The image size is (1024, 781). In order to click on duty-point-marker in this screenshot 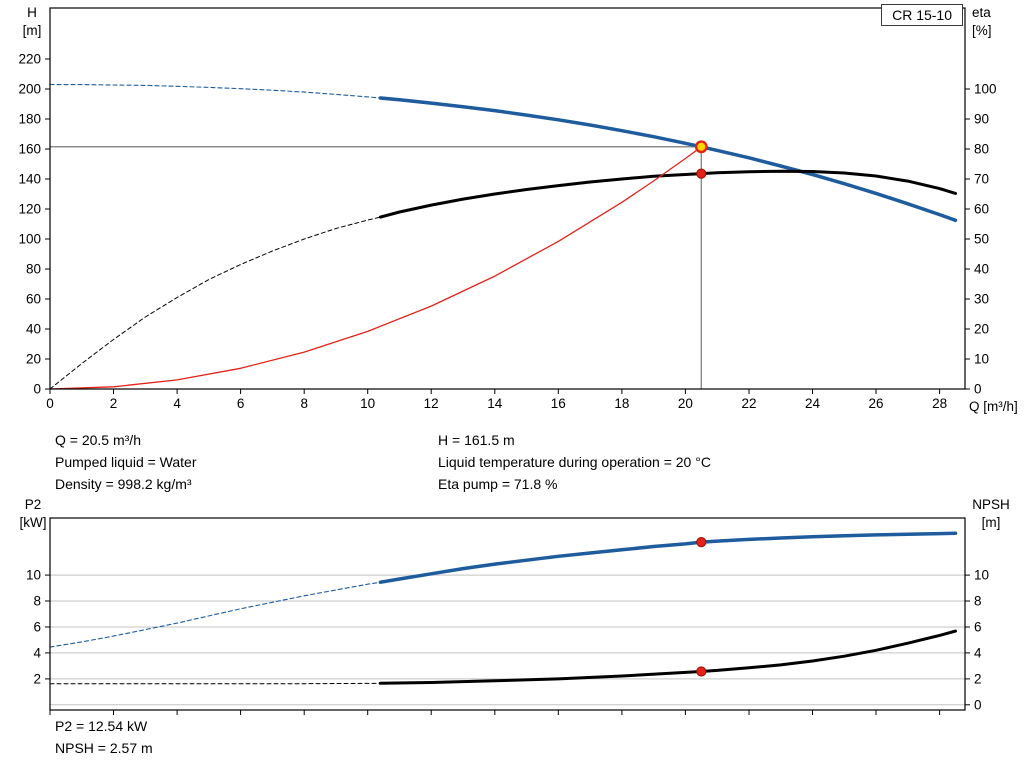, I will do `click(701, 147)`.